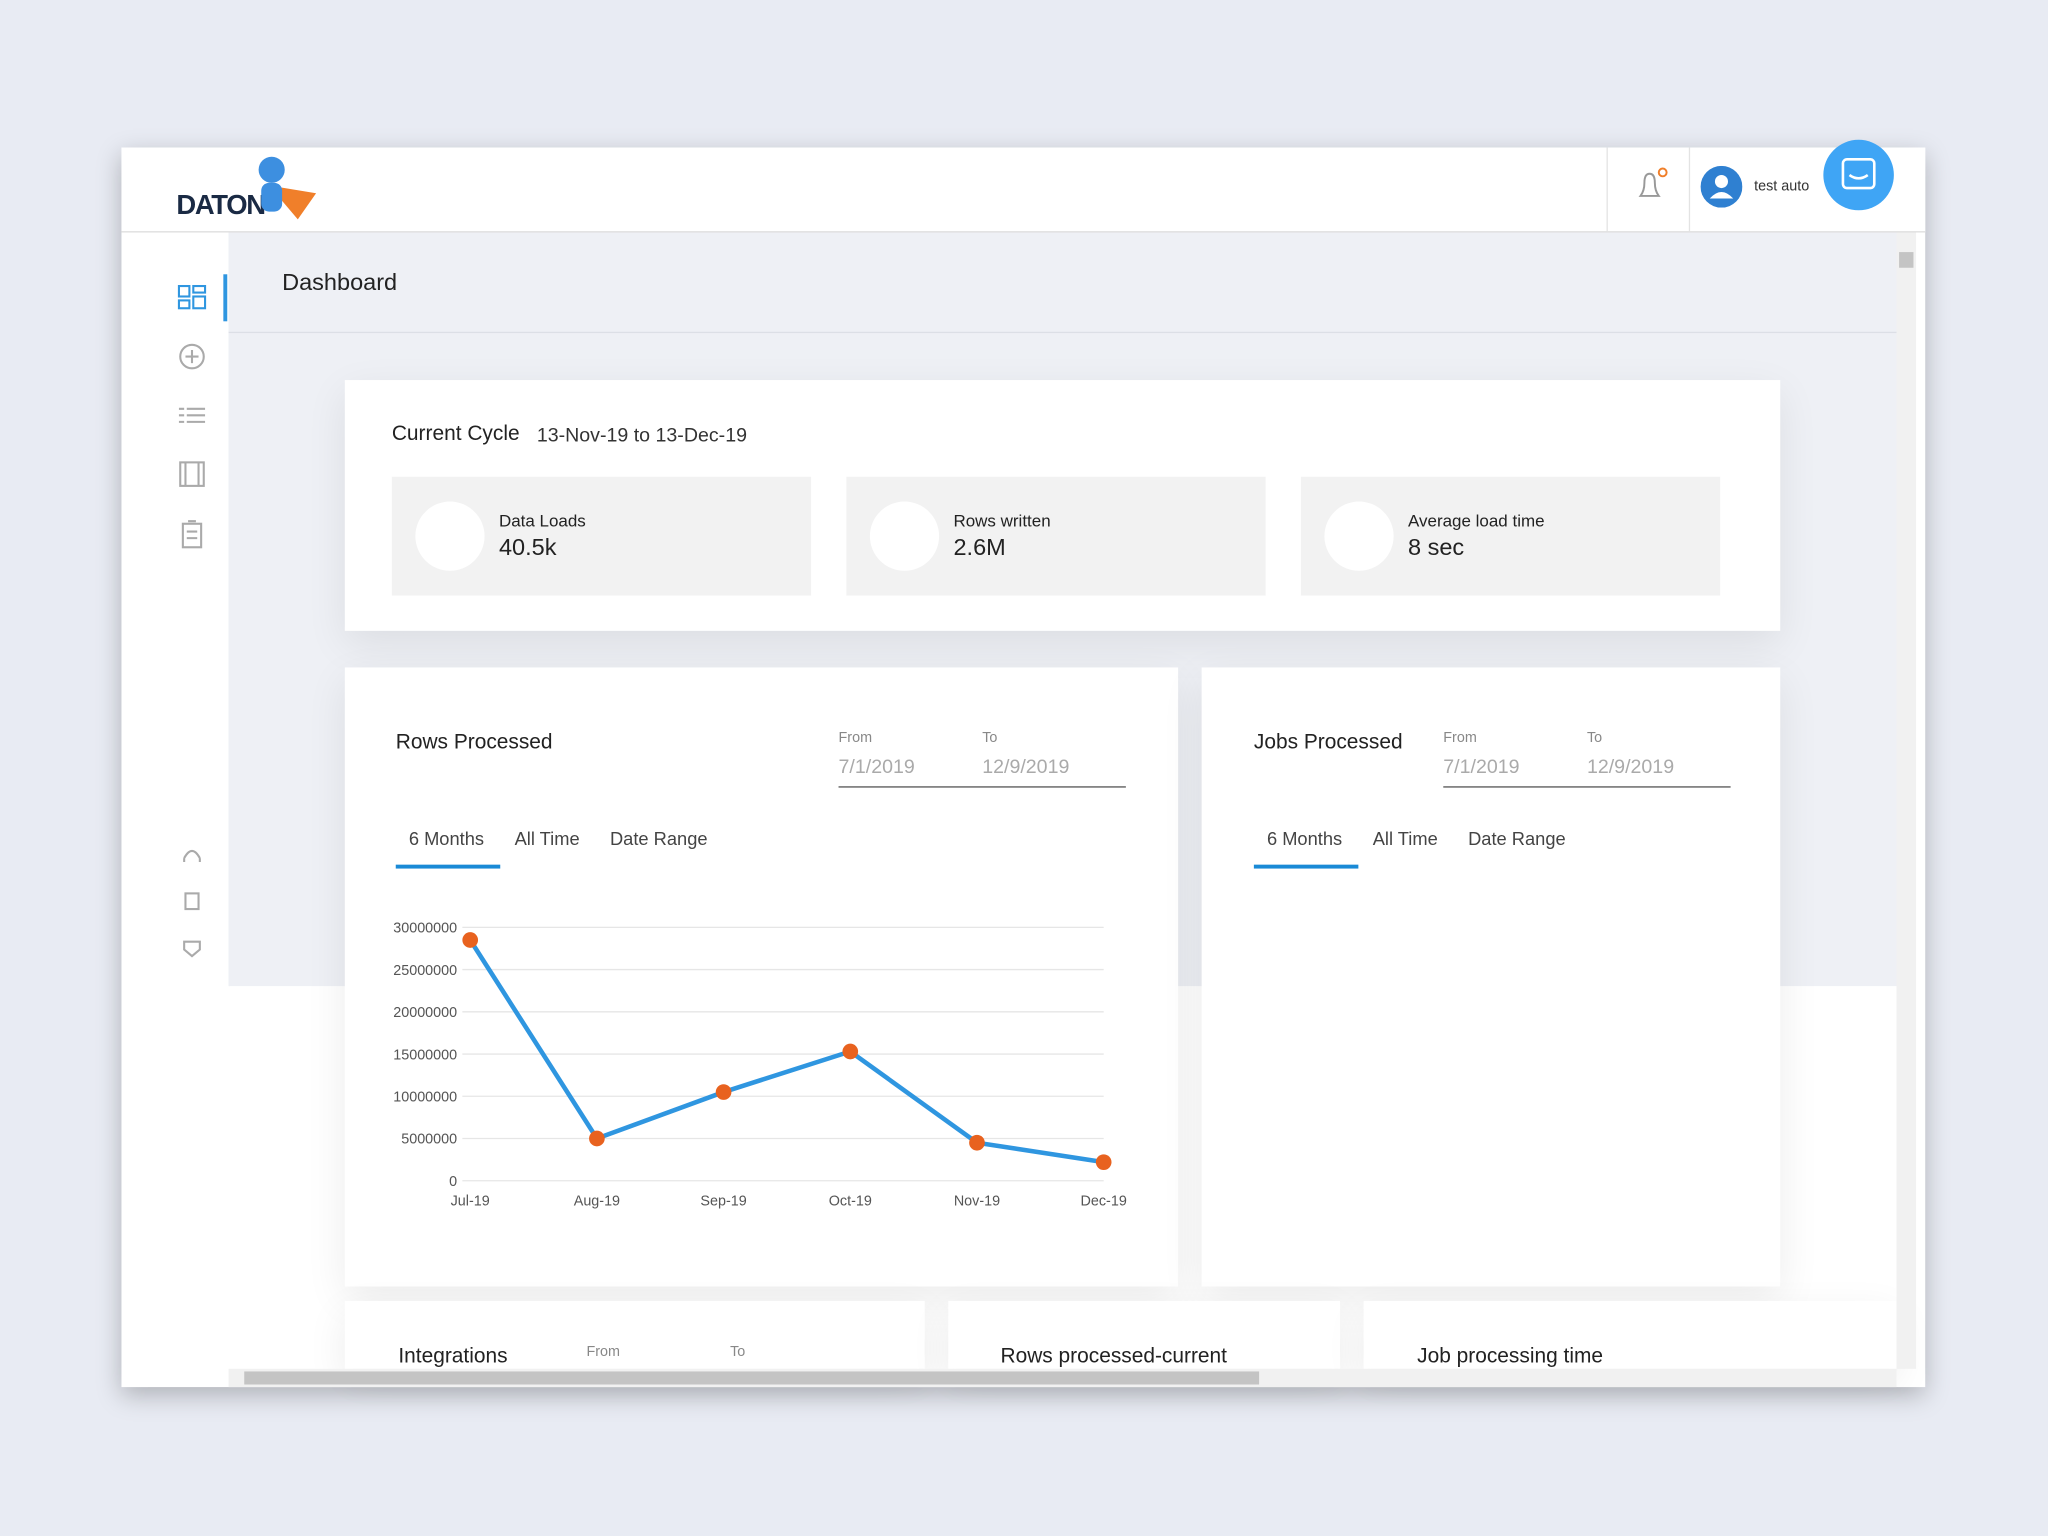  I want to click on stat-label: Data Loads, so click(542, 520).